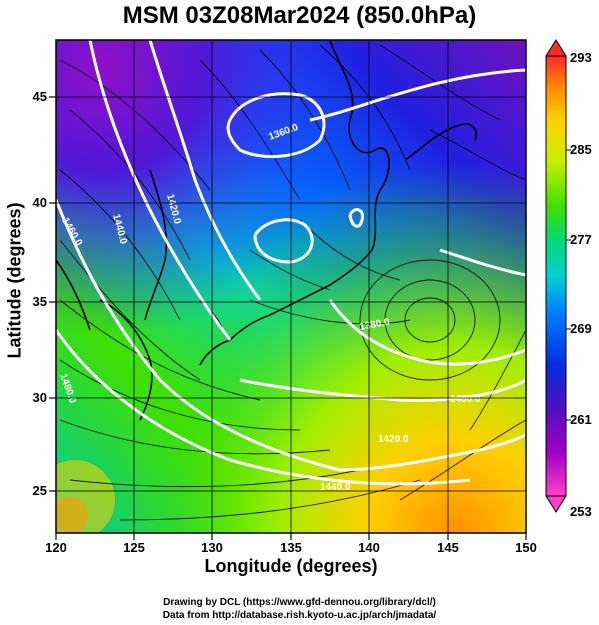 The image size is (599, 625). Describe the element at coordinates (134, 547) in the screenshot. I see `x-tick-label: 125` at that location.